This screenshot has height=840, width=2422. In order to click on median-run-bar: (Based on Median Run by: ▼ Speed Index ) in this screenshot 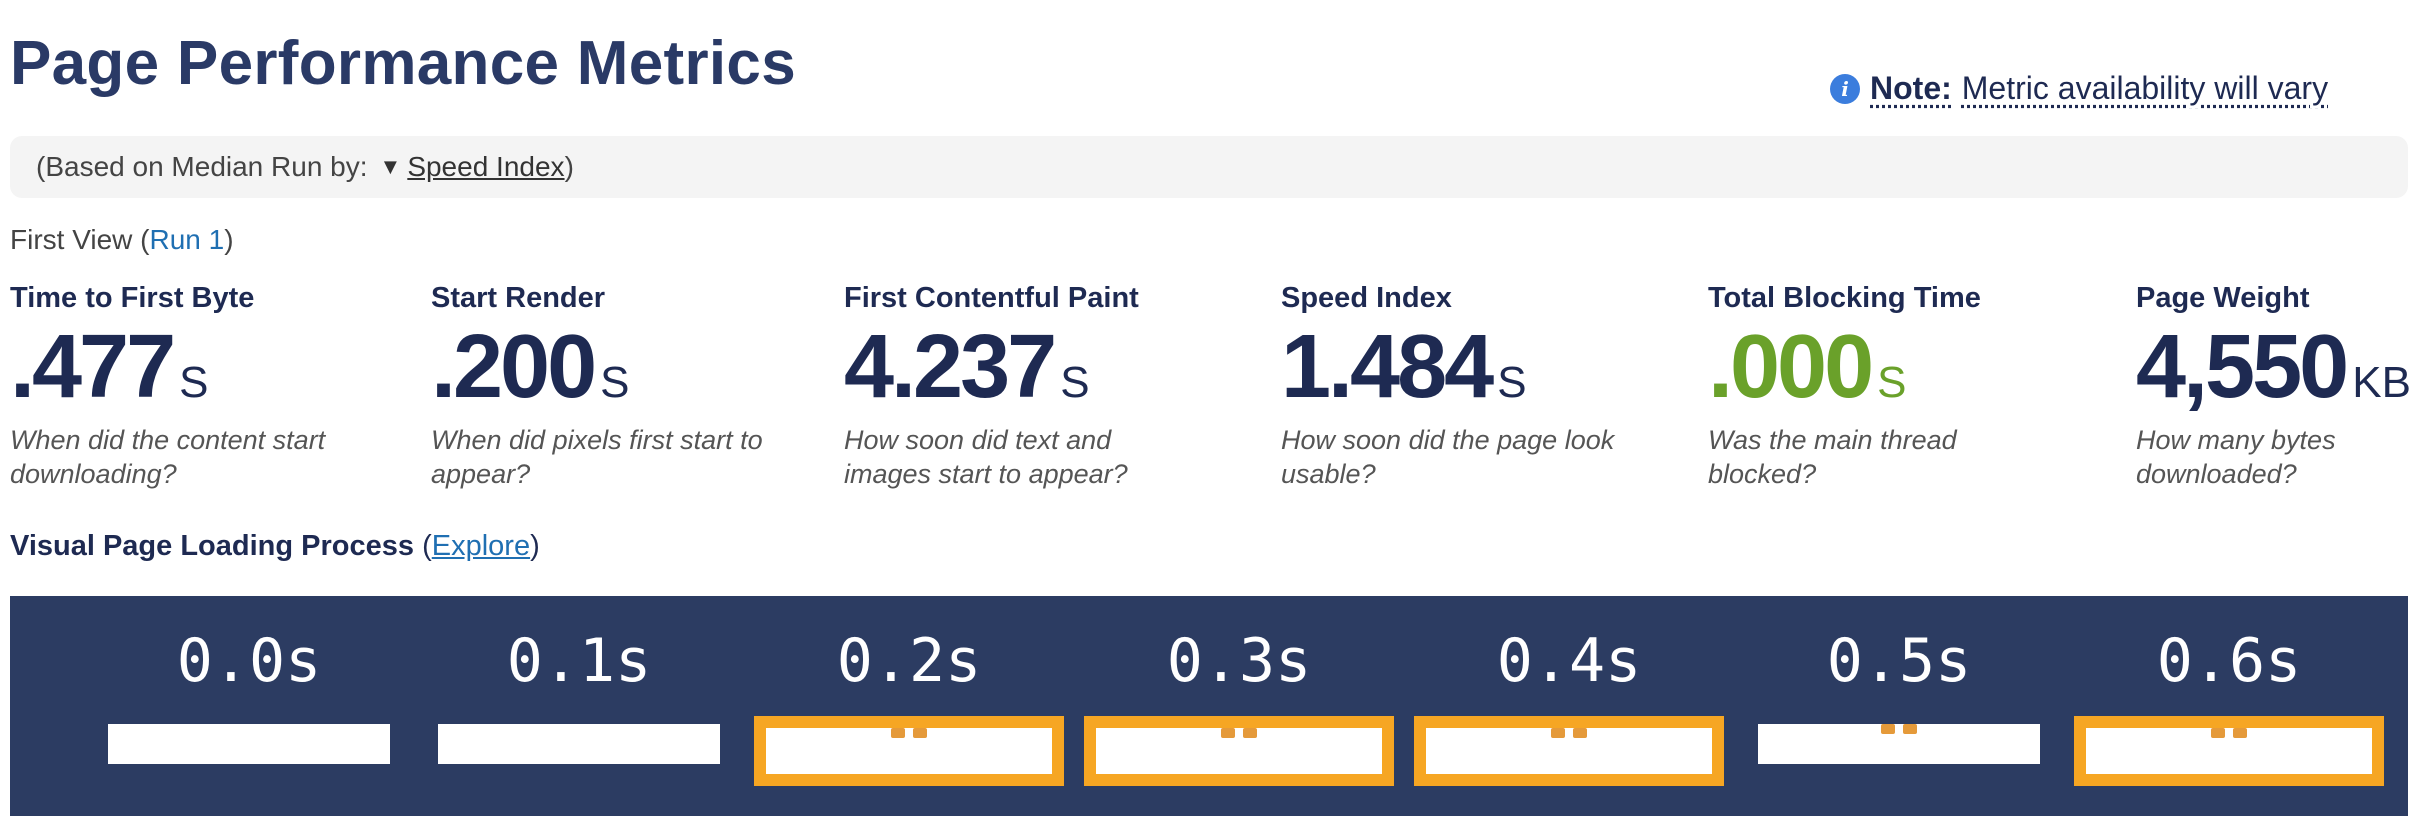, I will do `click(1209, 167)`.